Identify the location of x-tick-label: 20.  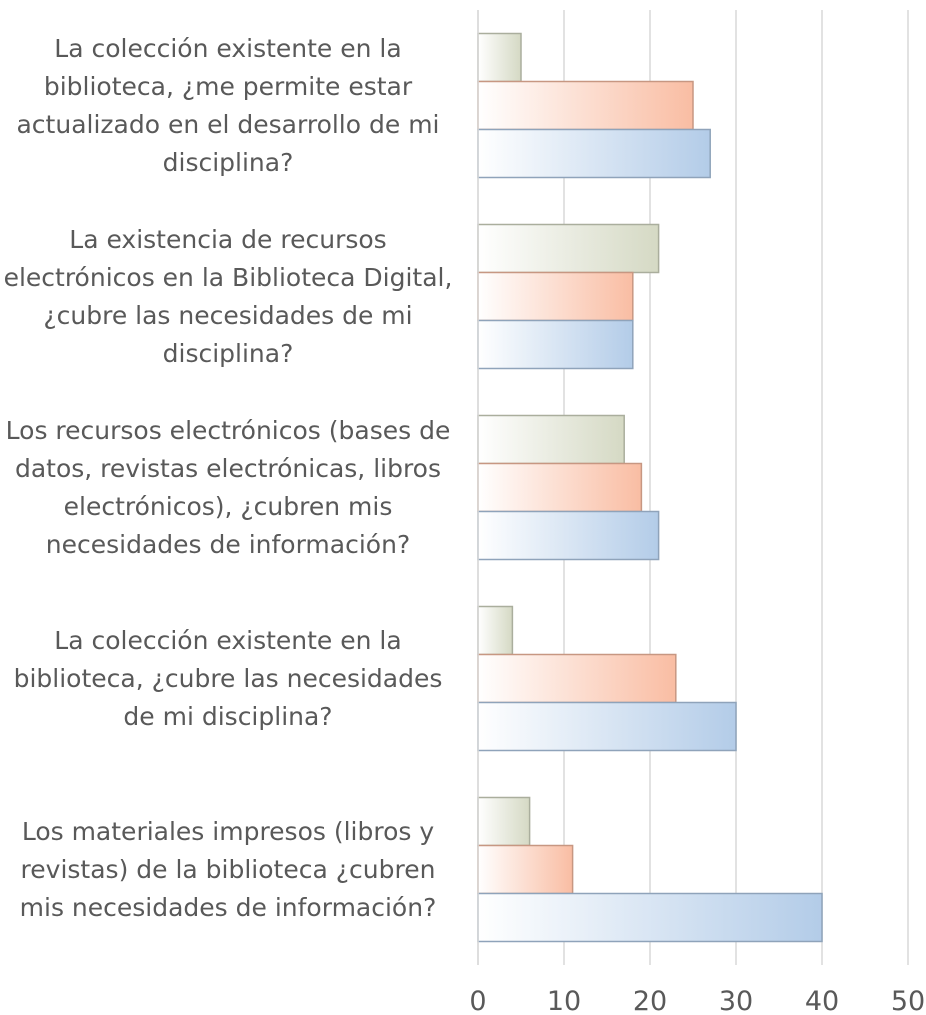
(650, 1000).